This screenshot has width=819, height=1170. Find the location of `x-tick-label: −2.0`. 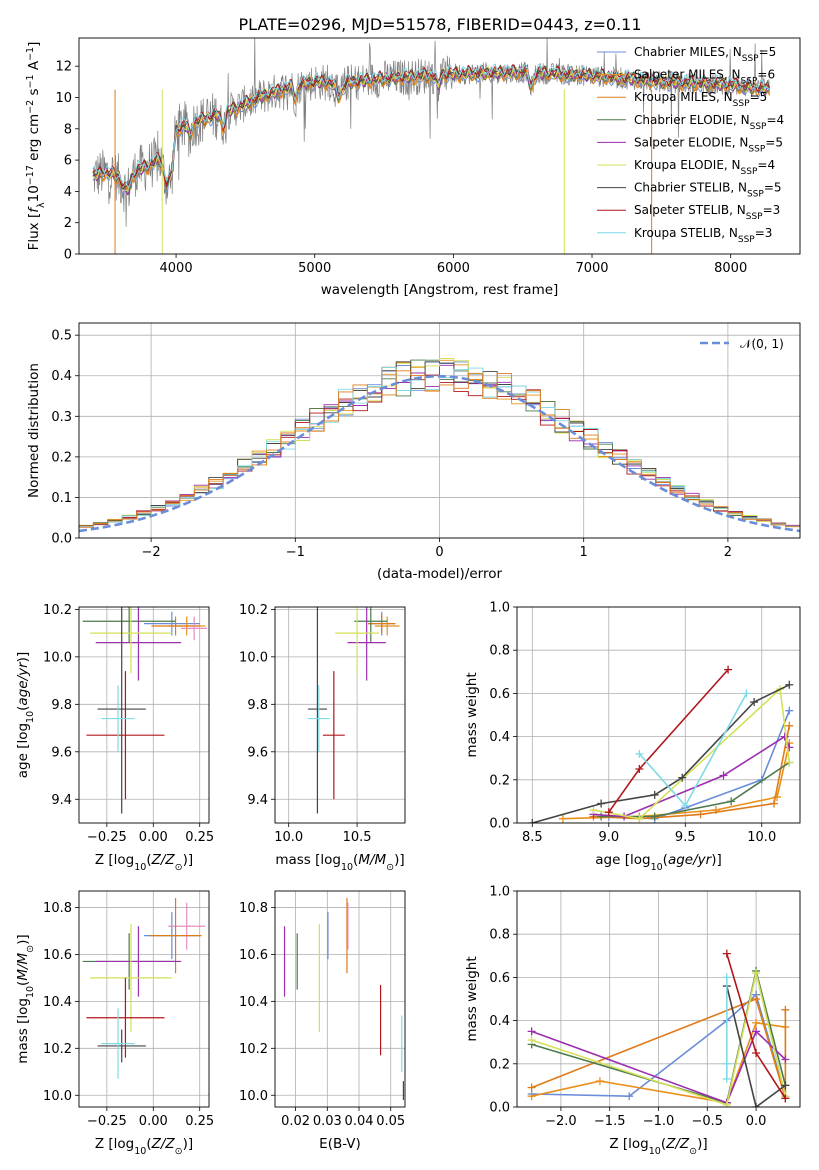

x-tick-label: −2.0 is located at coordinates (561, 1121).